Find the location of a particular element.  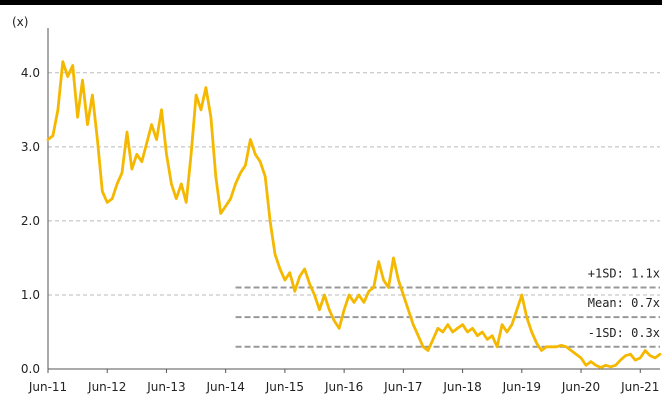

y-unit-label: (x) is located at coordinates (20, 22).